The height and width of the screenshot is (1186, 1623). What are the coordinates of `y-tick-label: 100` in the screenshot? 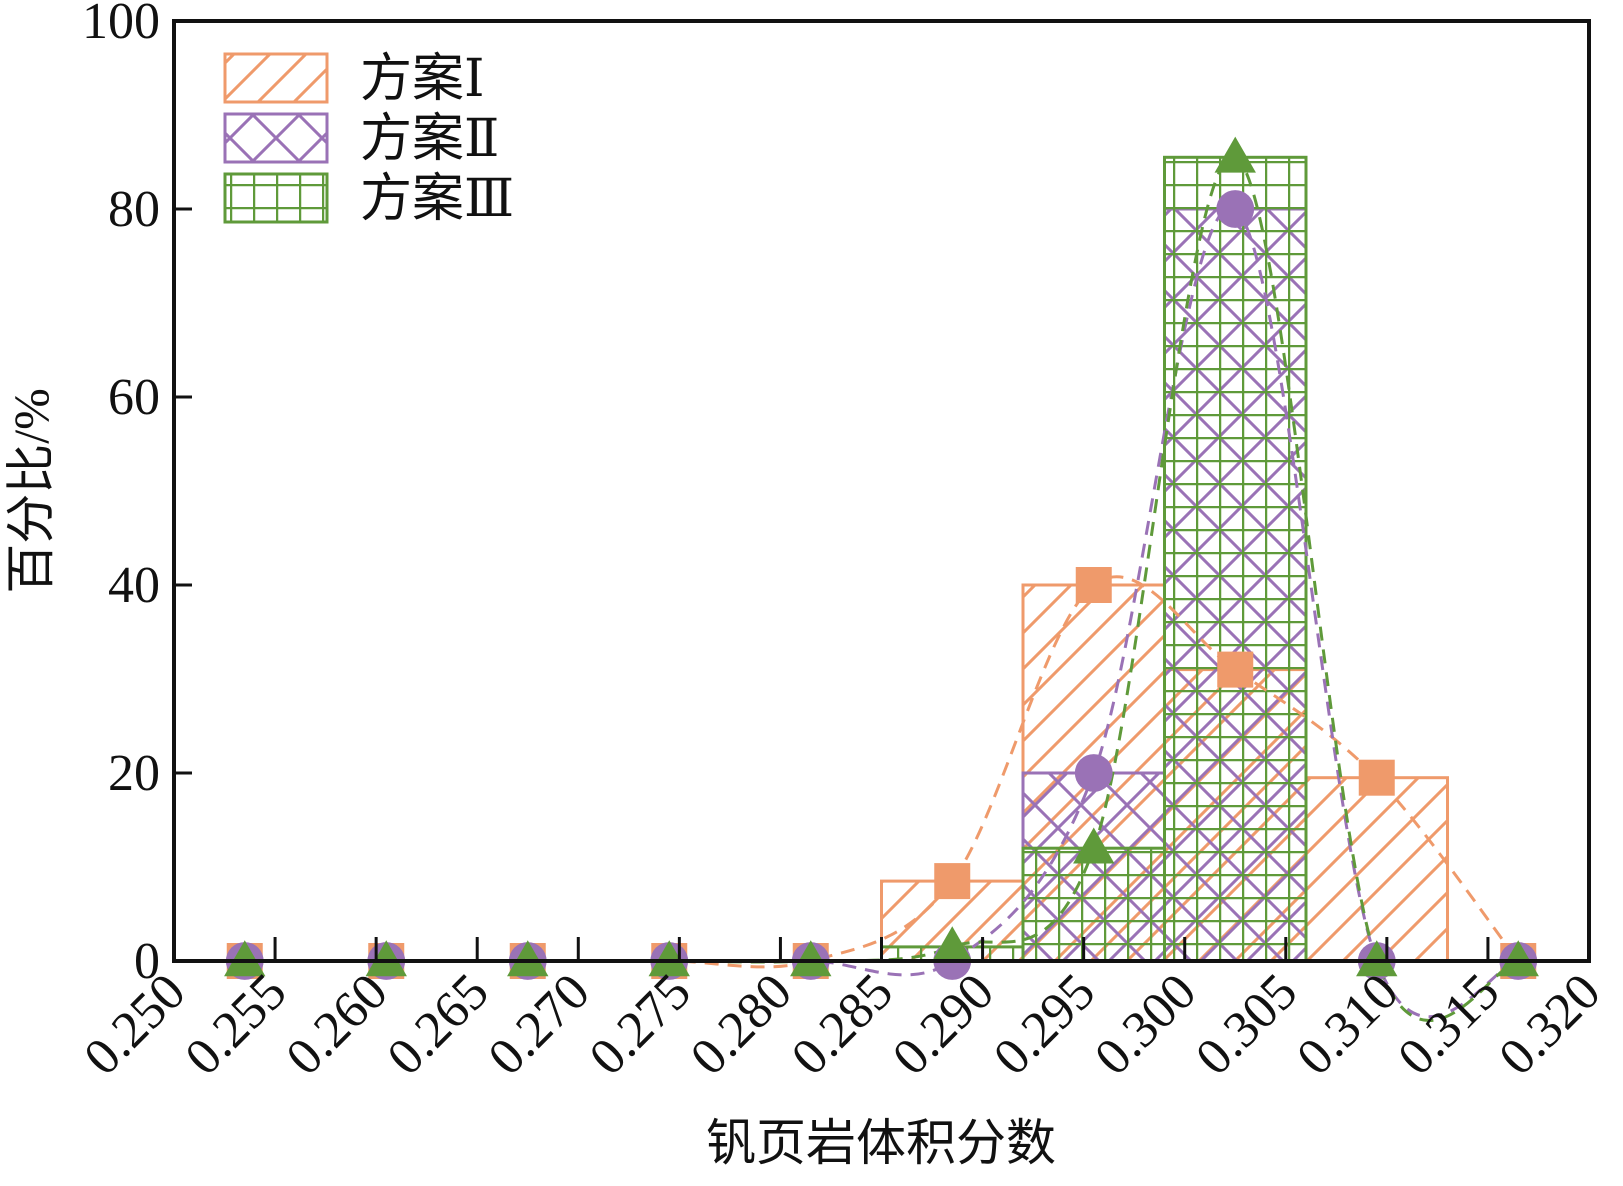 It's located at (121, 25).